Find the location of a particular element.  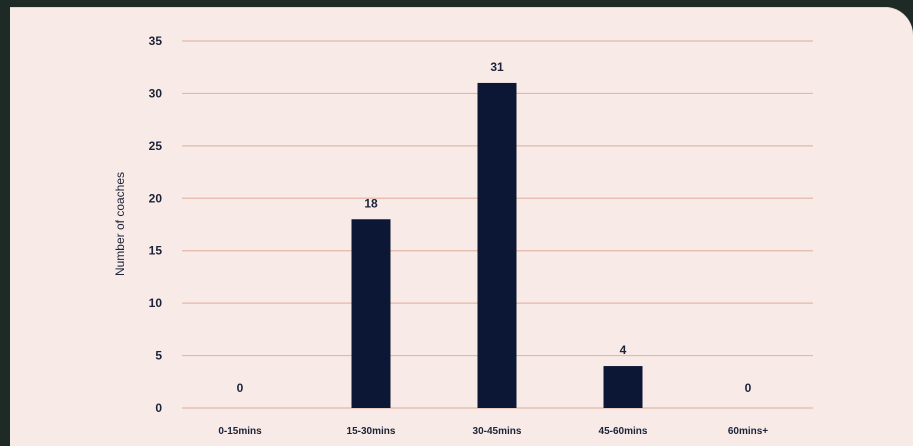

y-tick-label-20: 20 is located at coordinates (156, 198).